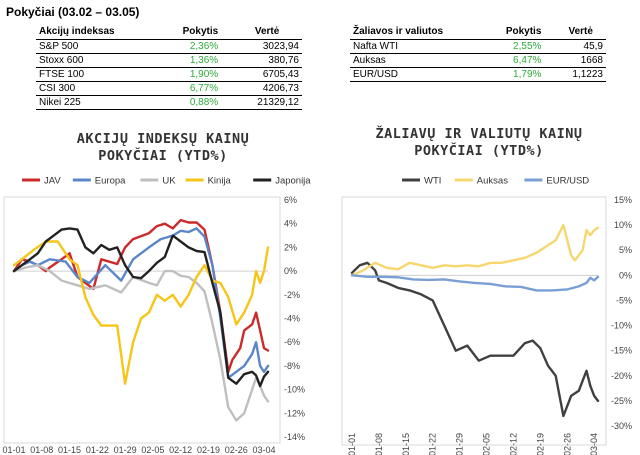 The image size is (640, 455). I want to click on cell-name: Auksas, so click(416, 60).